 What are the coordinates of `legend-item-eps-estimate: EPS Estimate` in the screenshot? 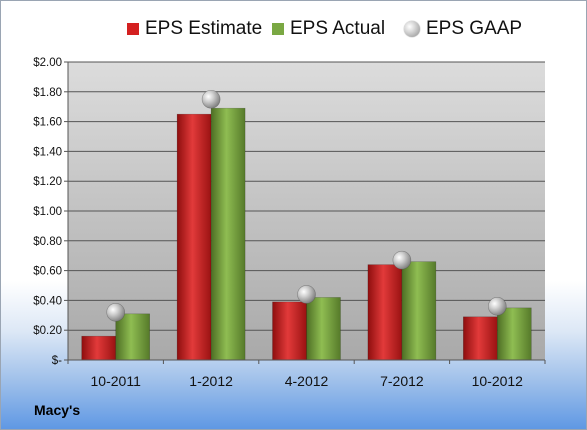 It's located at (194, 29).